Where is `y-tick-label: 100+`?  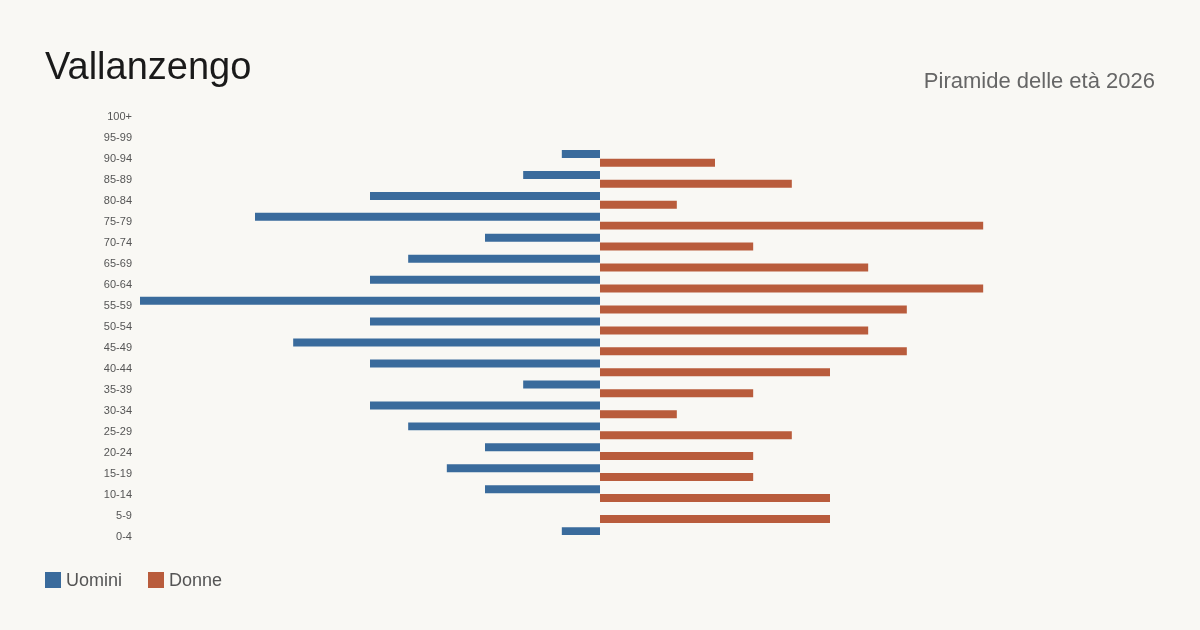
y-tick-label: 100+ is located at coordinates (119, 116).